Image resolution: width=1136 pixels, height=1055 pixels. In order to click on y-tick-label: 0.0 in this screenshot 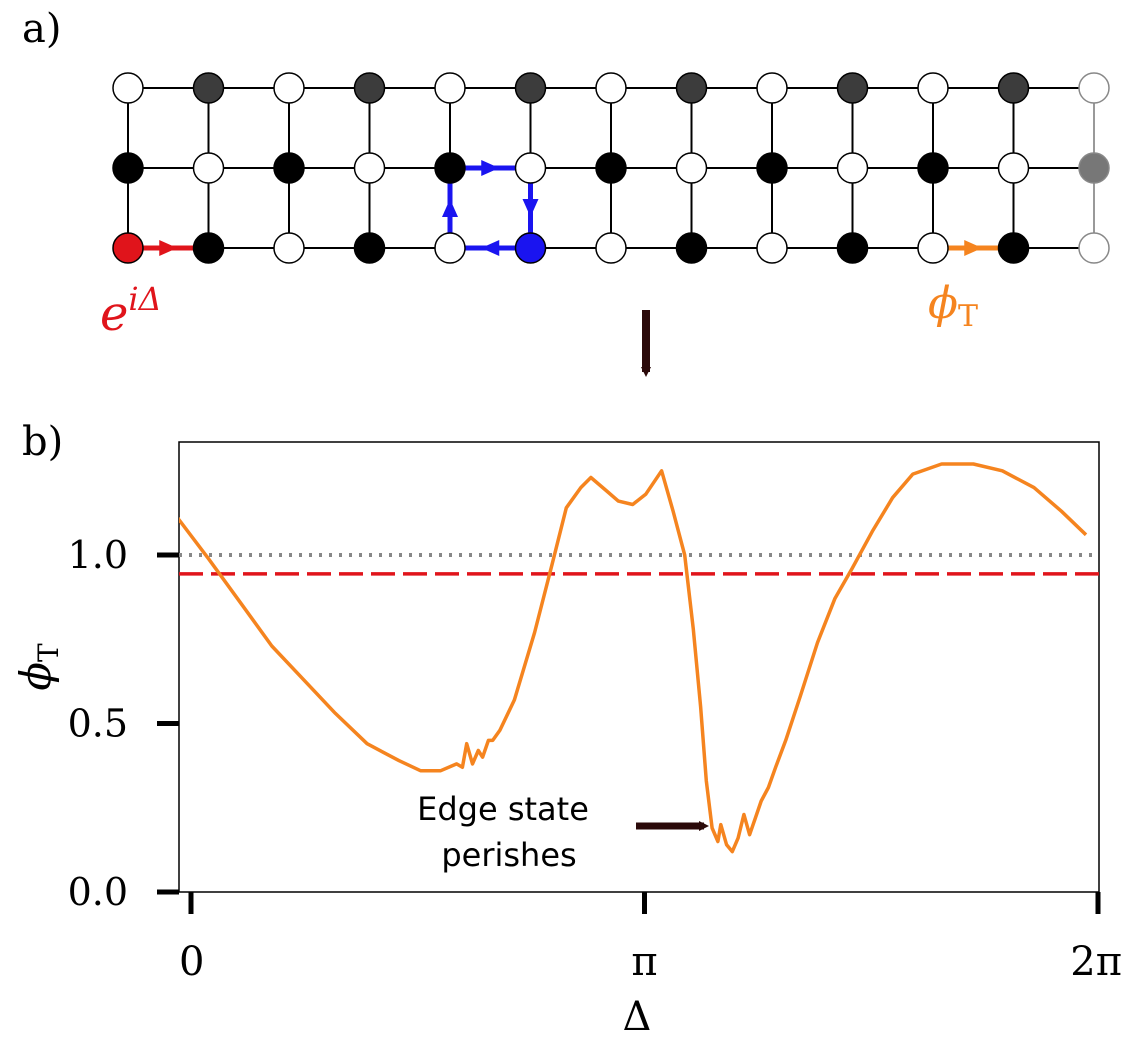, I will do `click(98, 892)`.